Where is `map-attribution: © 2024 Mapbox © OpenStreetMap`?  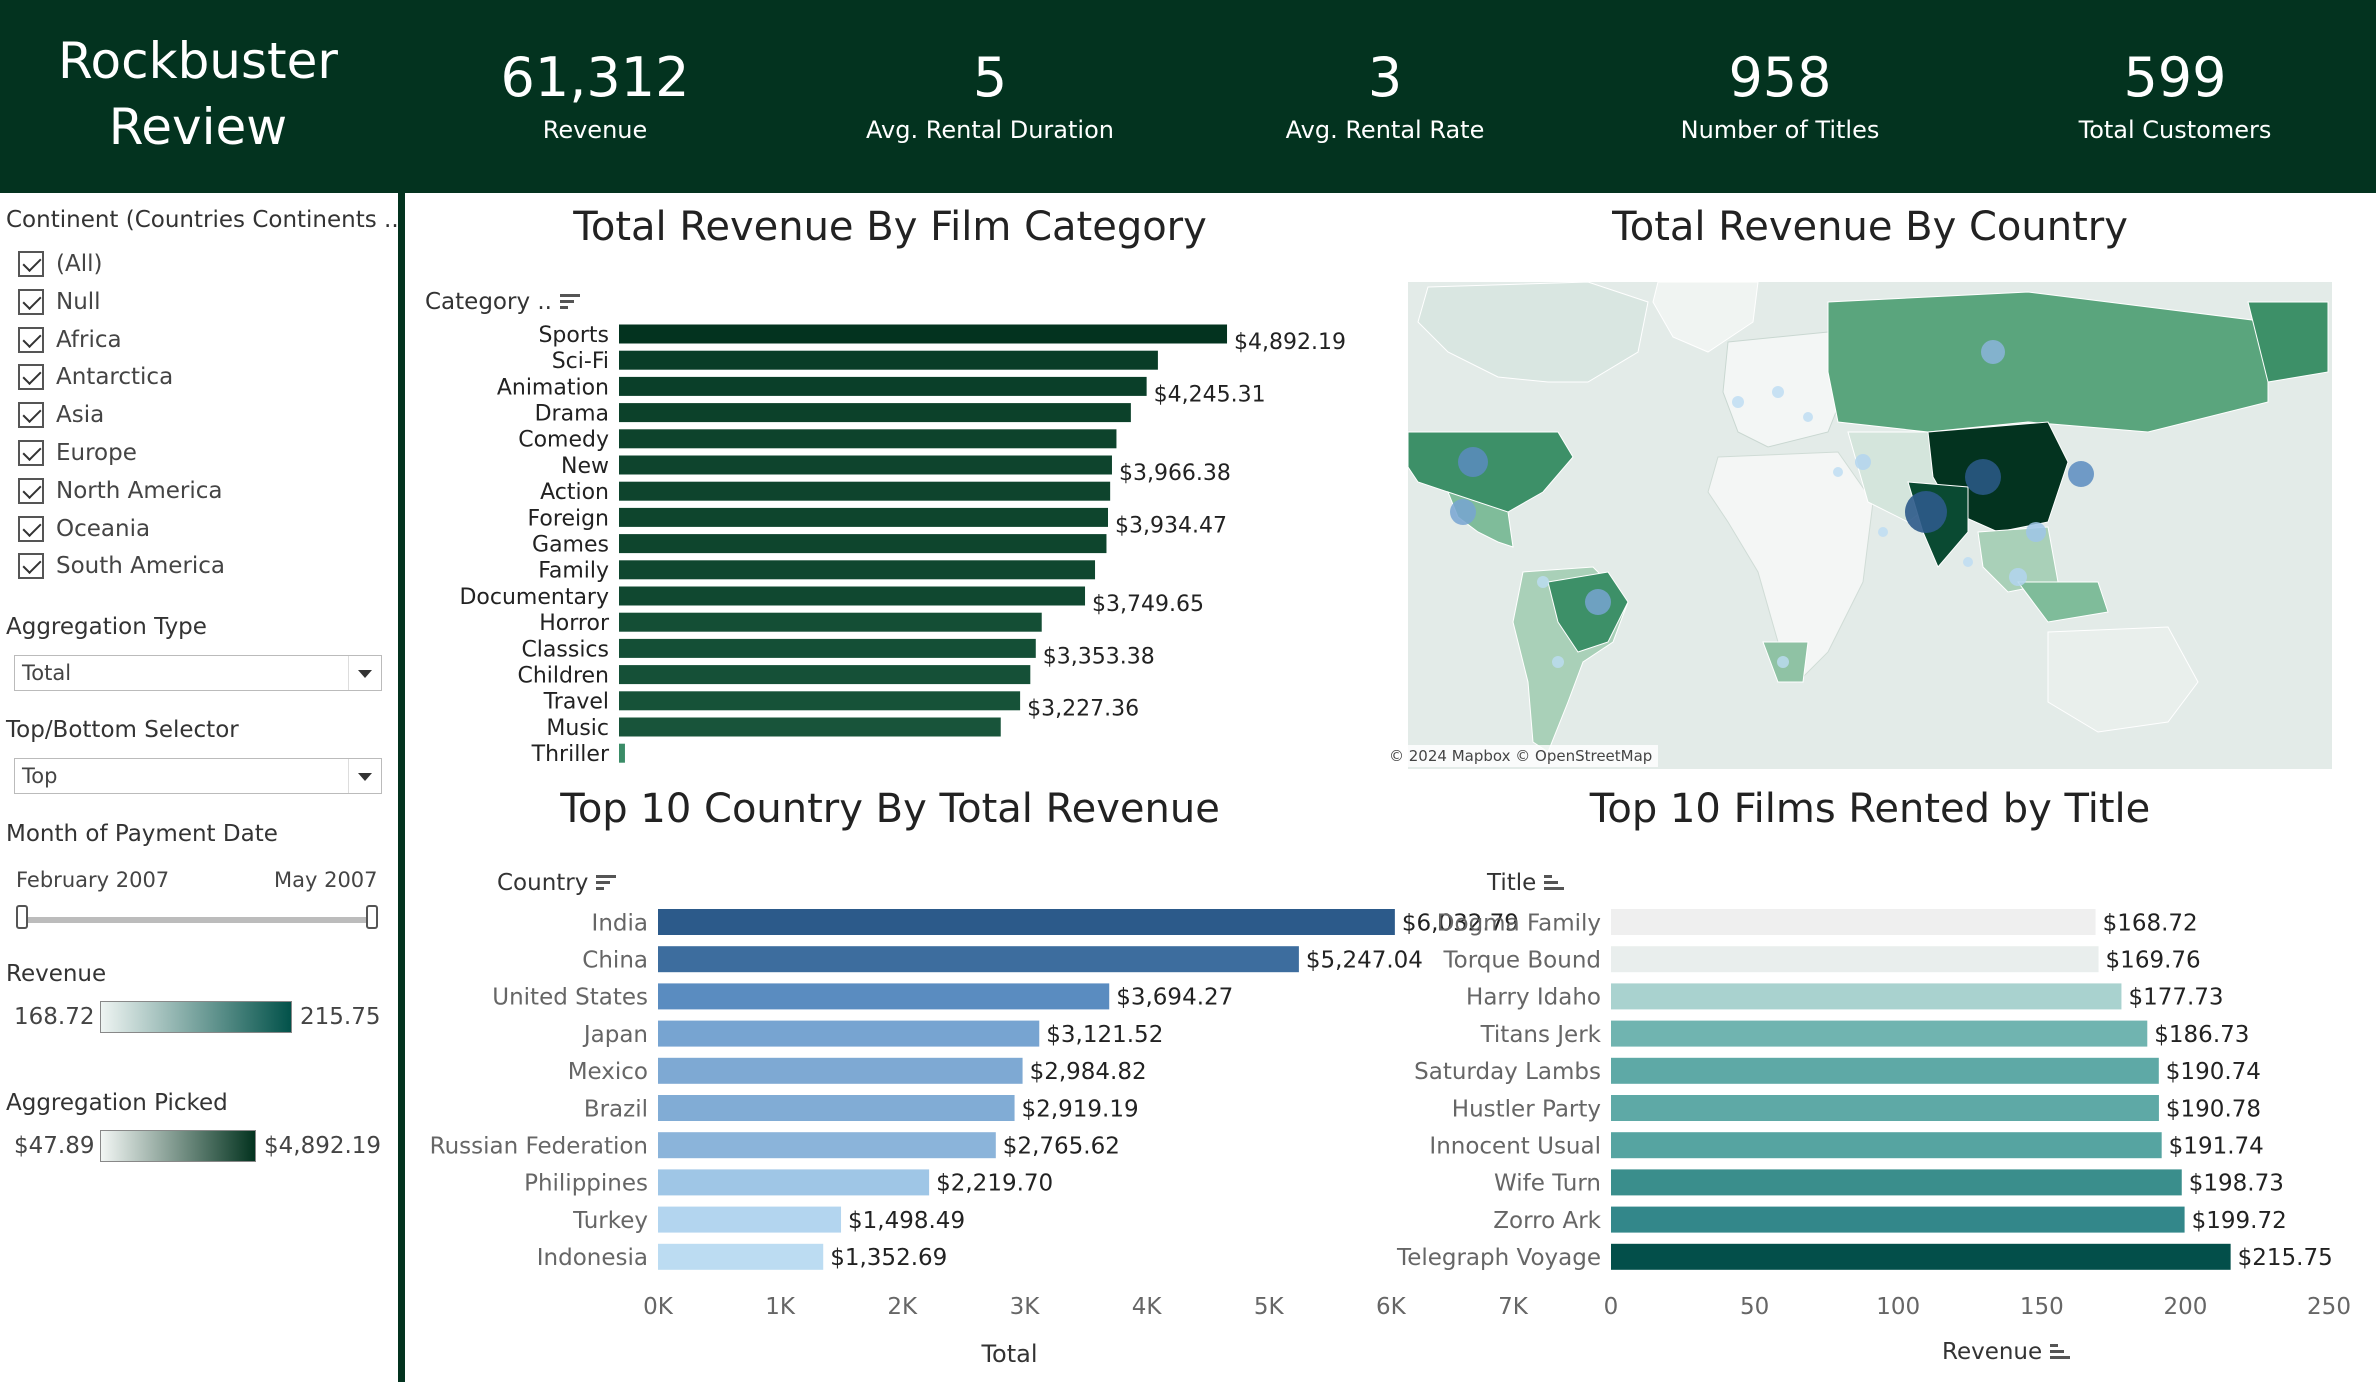 map-attribution: © 2024 Mapbox © OpenStreetMap is located at coordinates (1521, 756).